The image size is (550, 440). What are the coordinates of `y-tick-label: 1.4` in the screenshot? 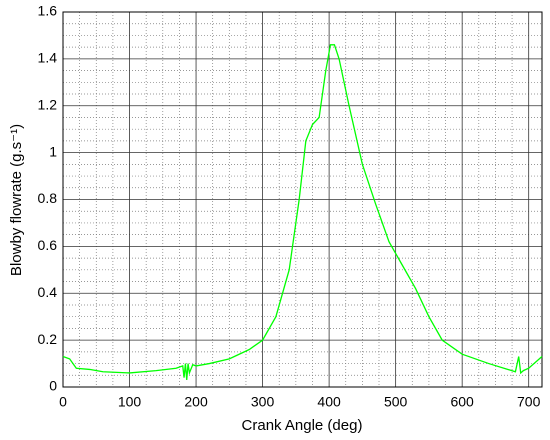 It's located at (48, 58).